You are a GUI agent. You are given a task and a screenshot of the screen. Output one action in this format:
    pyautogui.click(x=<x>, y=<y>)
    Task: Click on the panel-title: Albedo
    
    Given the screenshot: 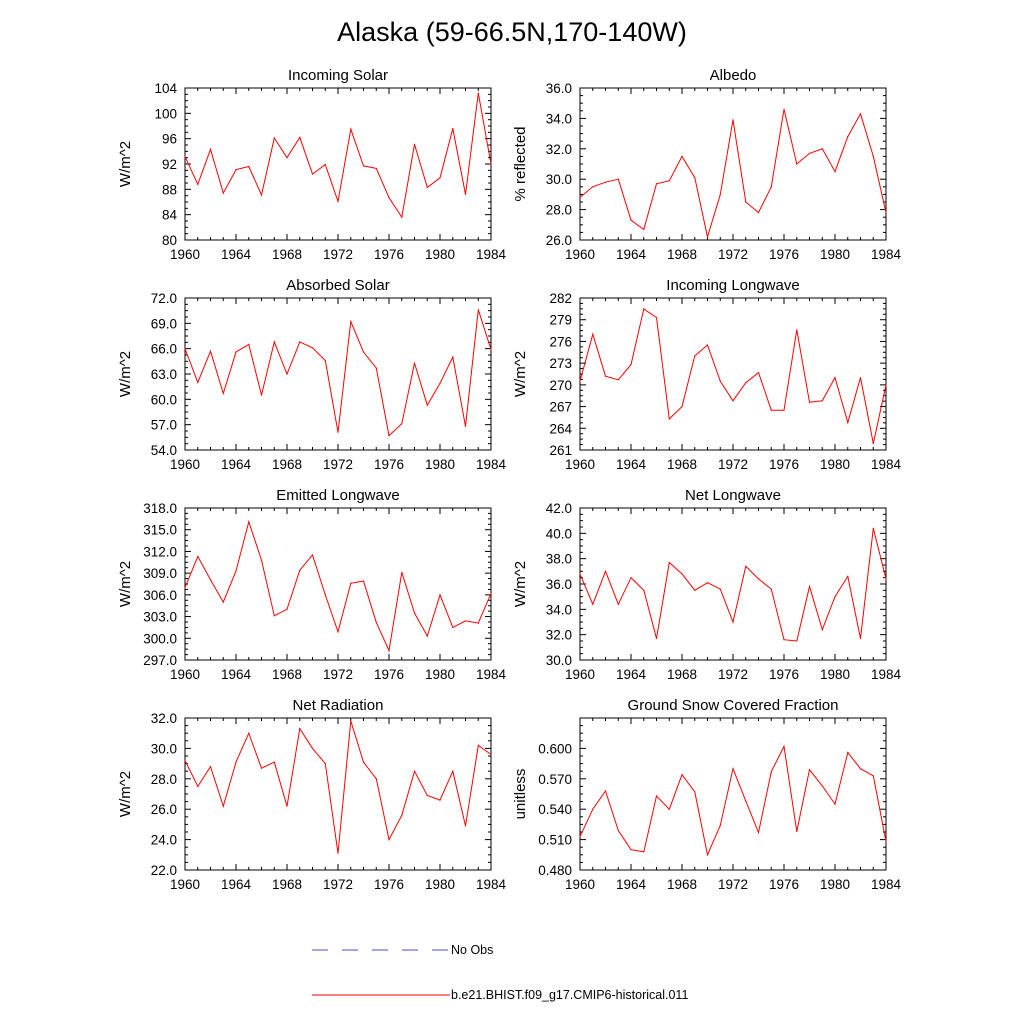 What is the action you would take?
    pyautogui.click(x=733, y=75)
    